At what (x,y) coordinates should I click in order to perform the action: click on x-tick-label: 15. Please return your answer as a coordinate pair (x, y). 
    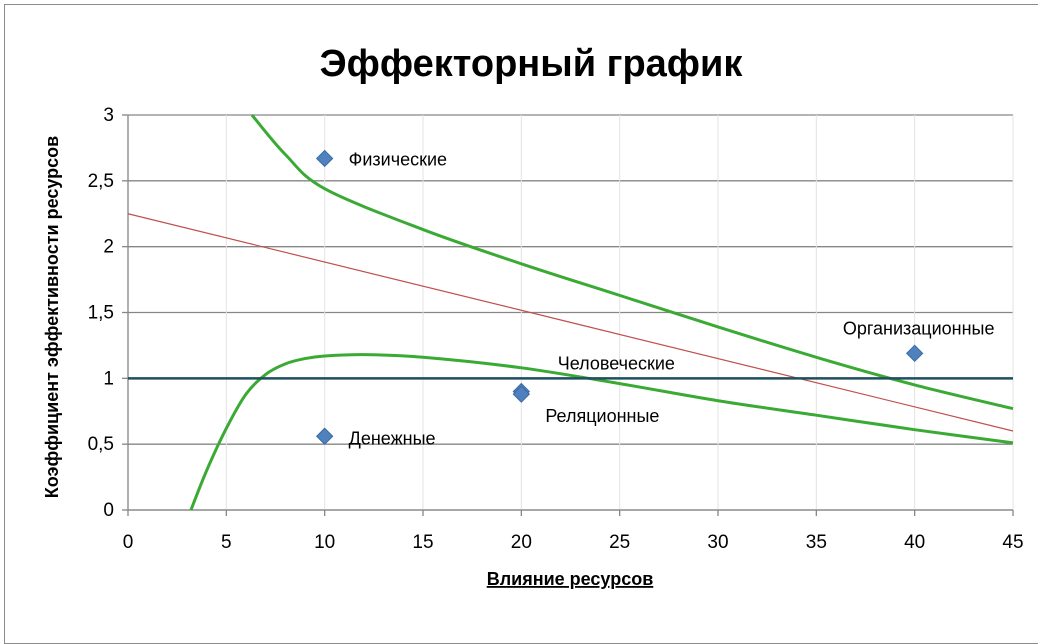
    Looking at the image, I should click on (422, 542).